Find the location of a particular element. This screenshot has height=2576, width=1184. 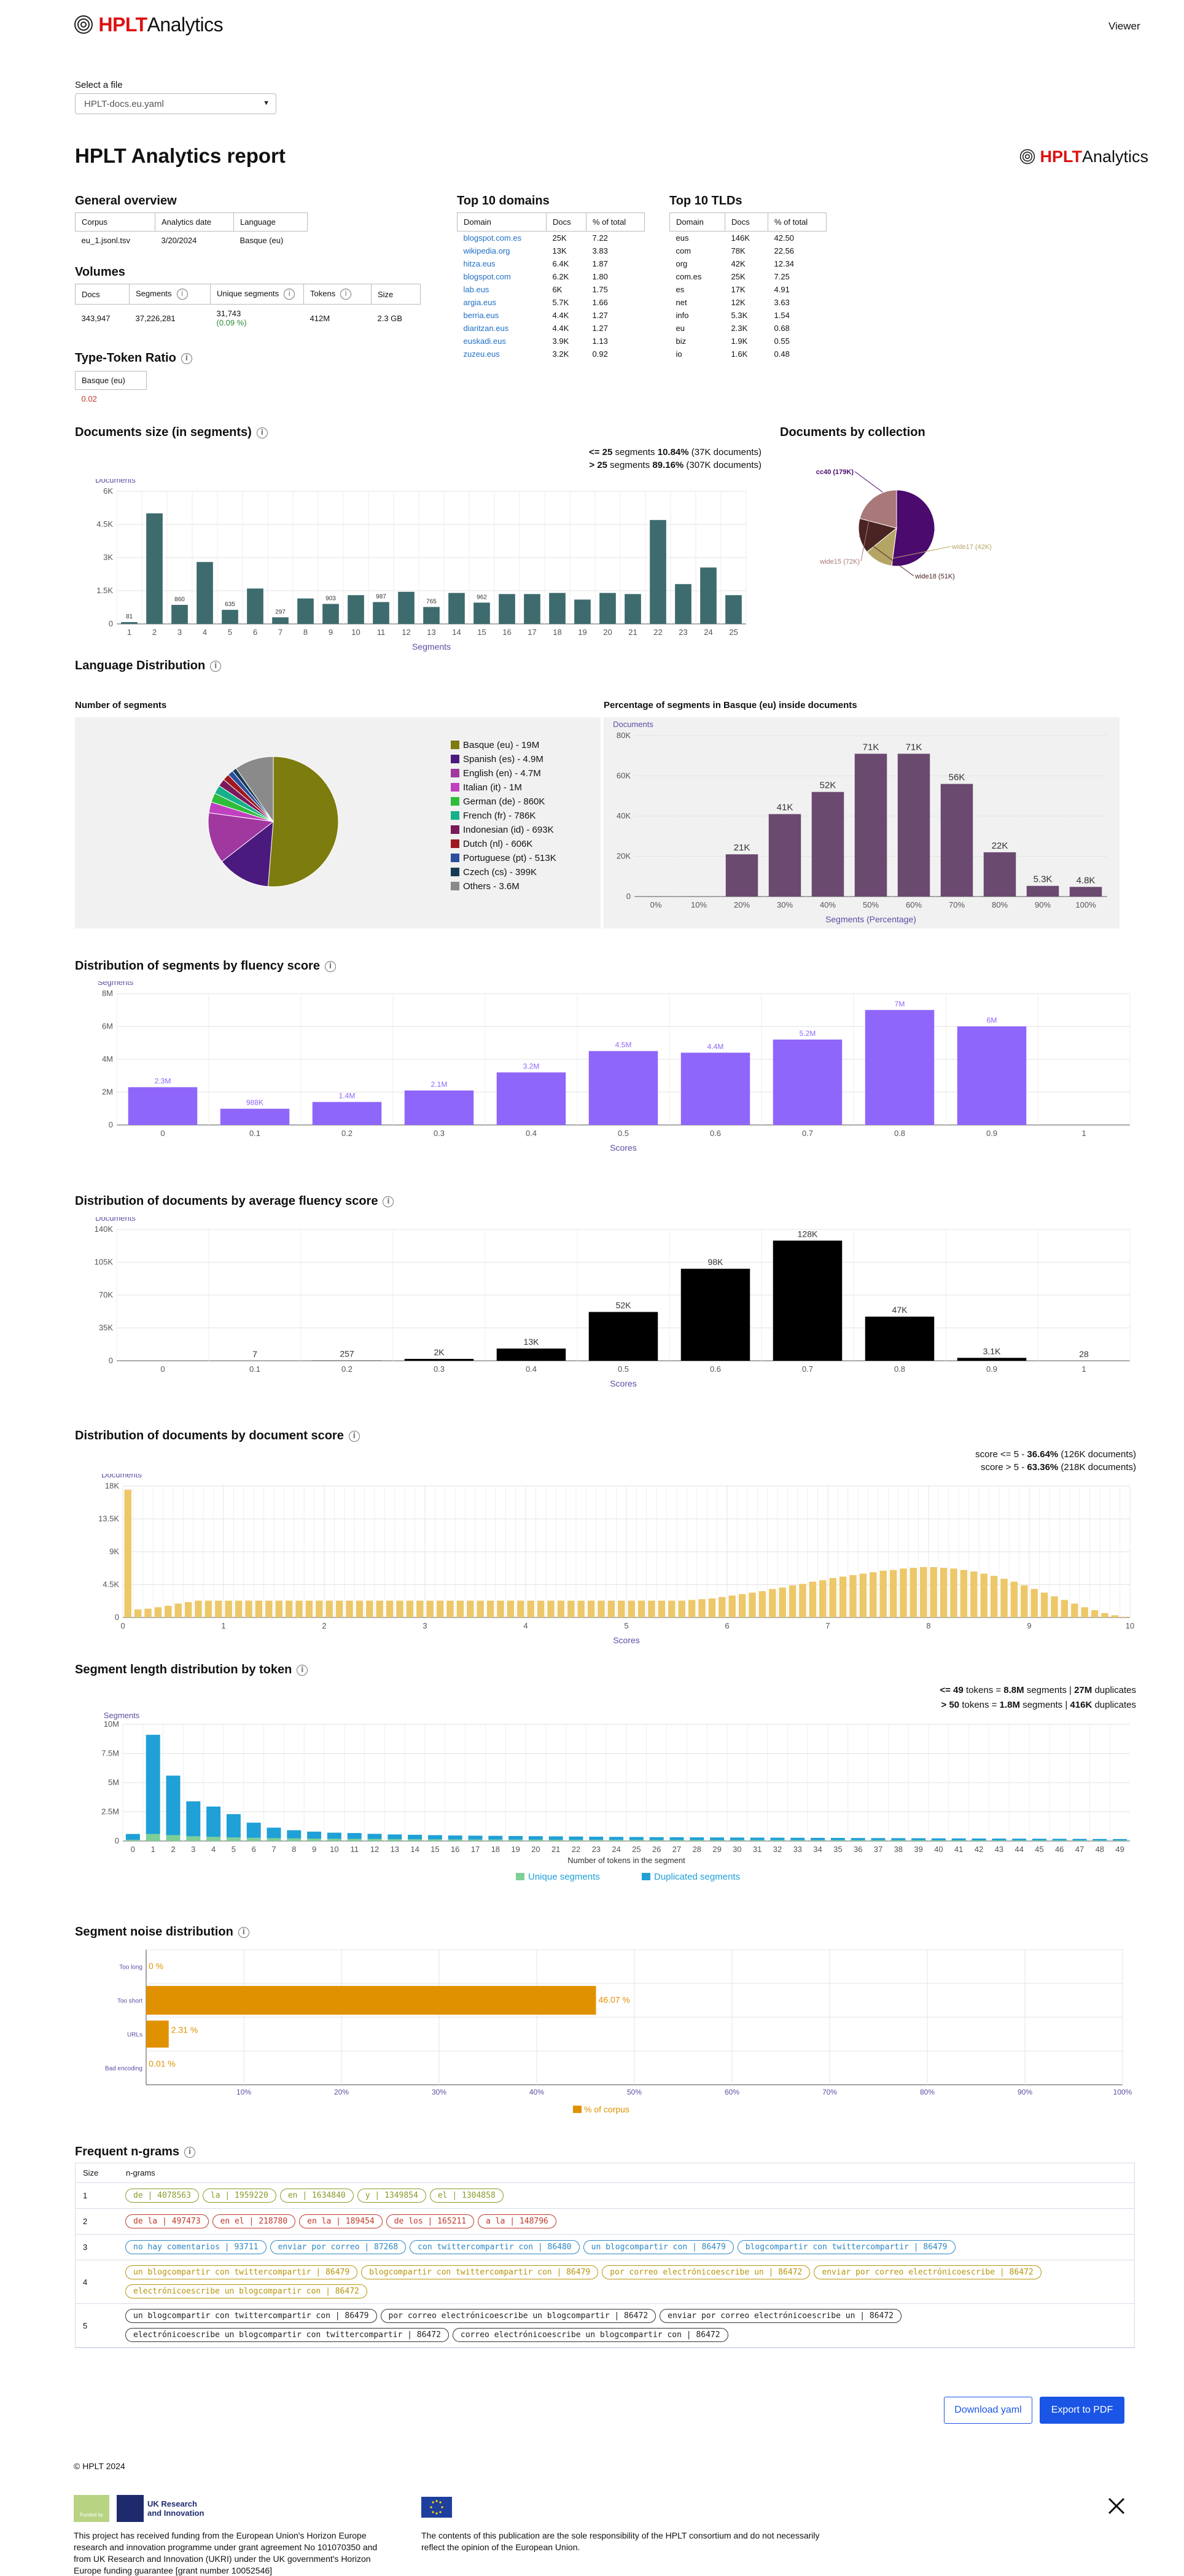

table-cell: 1.66 is located at coordinates (600, 302).